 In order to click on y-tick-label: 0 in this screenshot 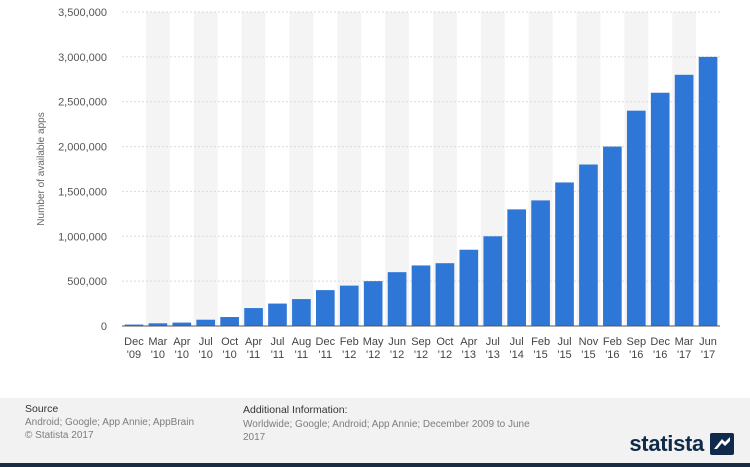, I will do `click(104, 327)`.